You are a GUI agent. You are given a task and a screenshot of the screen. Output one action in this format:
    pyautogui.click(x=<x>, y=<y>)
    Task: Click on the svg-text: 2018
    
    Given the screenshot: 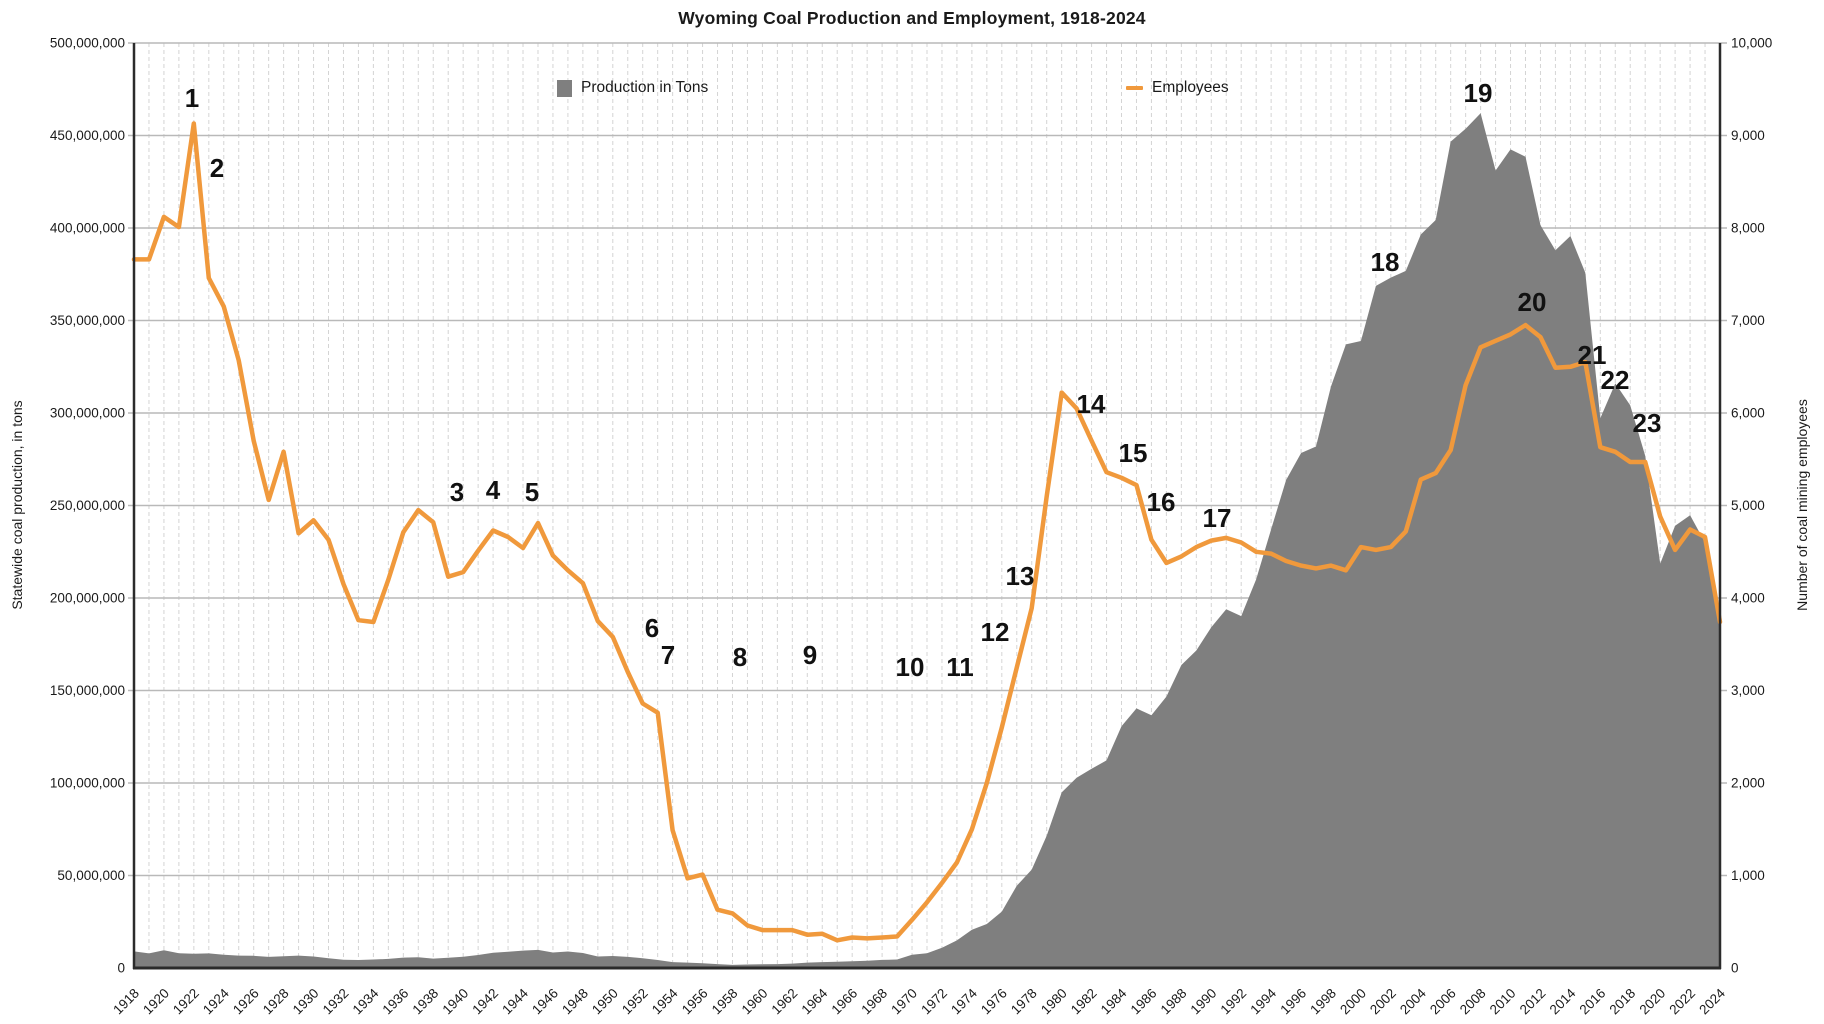 What is the action you would take?
    pyautogui.click(x=1622, y=1002)
    